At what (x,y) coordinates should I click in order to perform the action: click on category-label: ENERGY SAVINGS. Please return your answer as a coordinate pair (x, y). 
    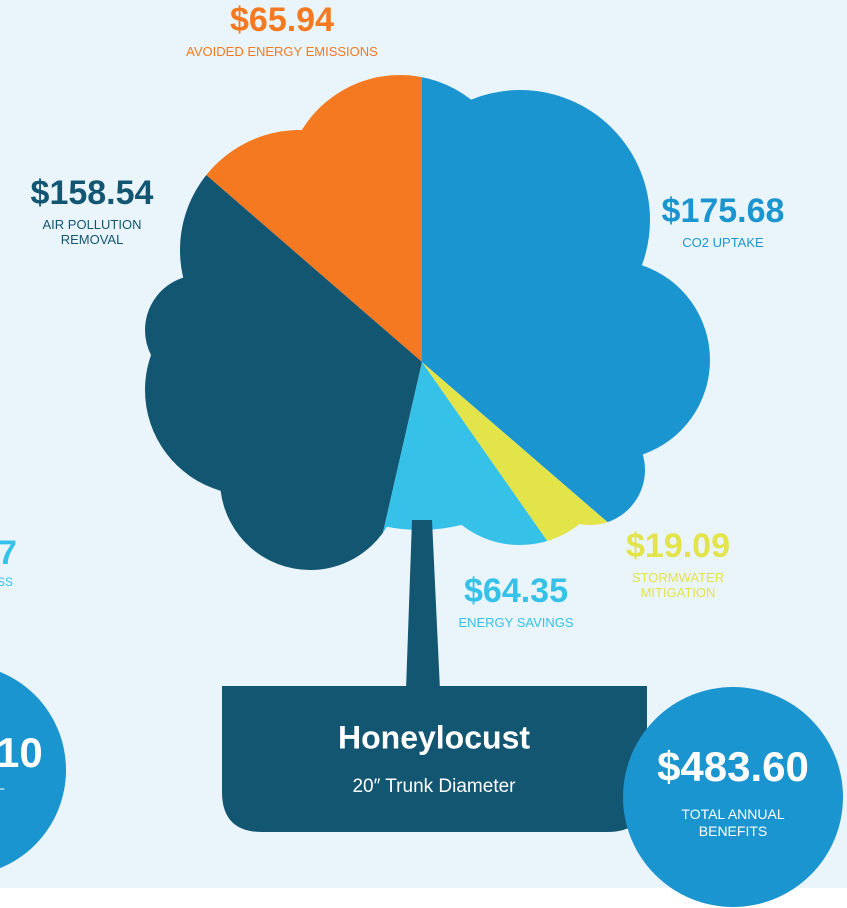
    Looking at the image, I should click on (516, 622).